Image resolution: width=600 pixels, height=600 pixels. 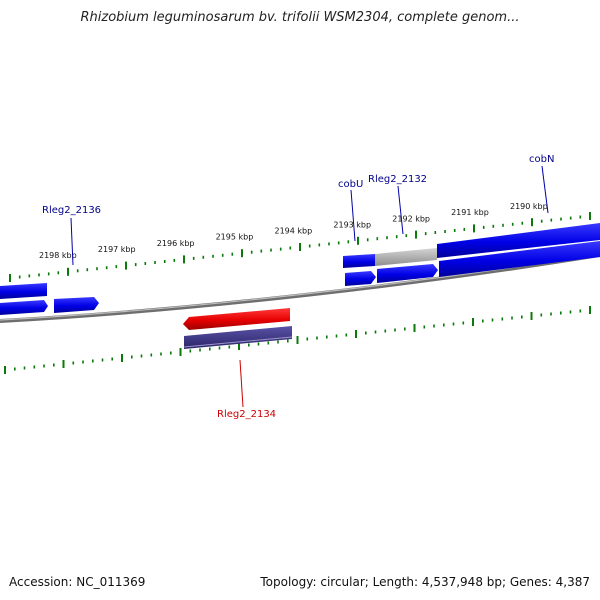 What do you see at coordinates (246, 414) in the screenshot?
I see `label-rleg2-2134: Rleg2_2134` at bounding box center [246, 414].